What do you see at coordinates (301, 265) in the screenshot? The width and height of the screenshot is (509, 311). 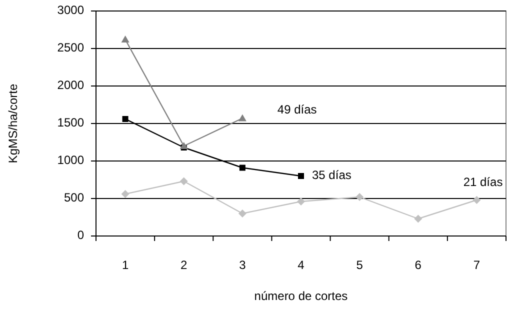 I see `x-tick-label: 4` at bounding box center [301, 265].